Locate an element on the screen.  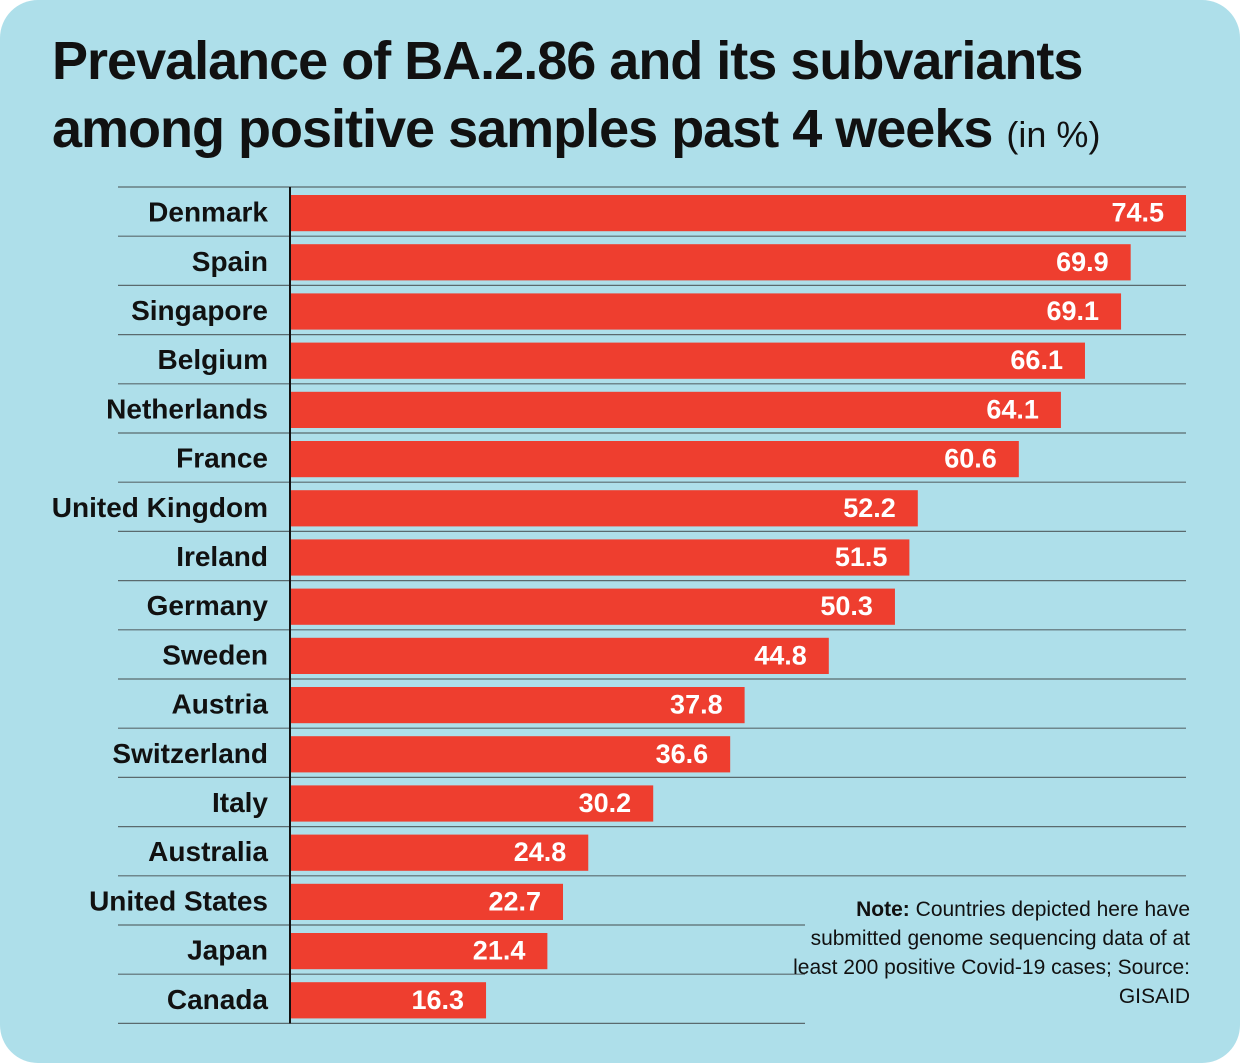
category-label: United States is located at coordinates (178, 900).